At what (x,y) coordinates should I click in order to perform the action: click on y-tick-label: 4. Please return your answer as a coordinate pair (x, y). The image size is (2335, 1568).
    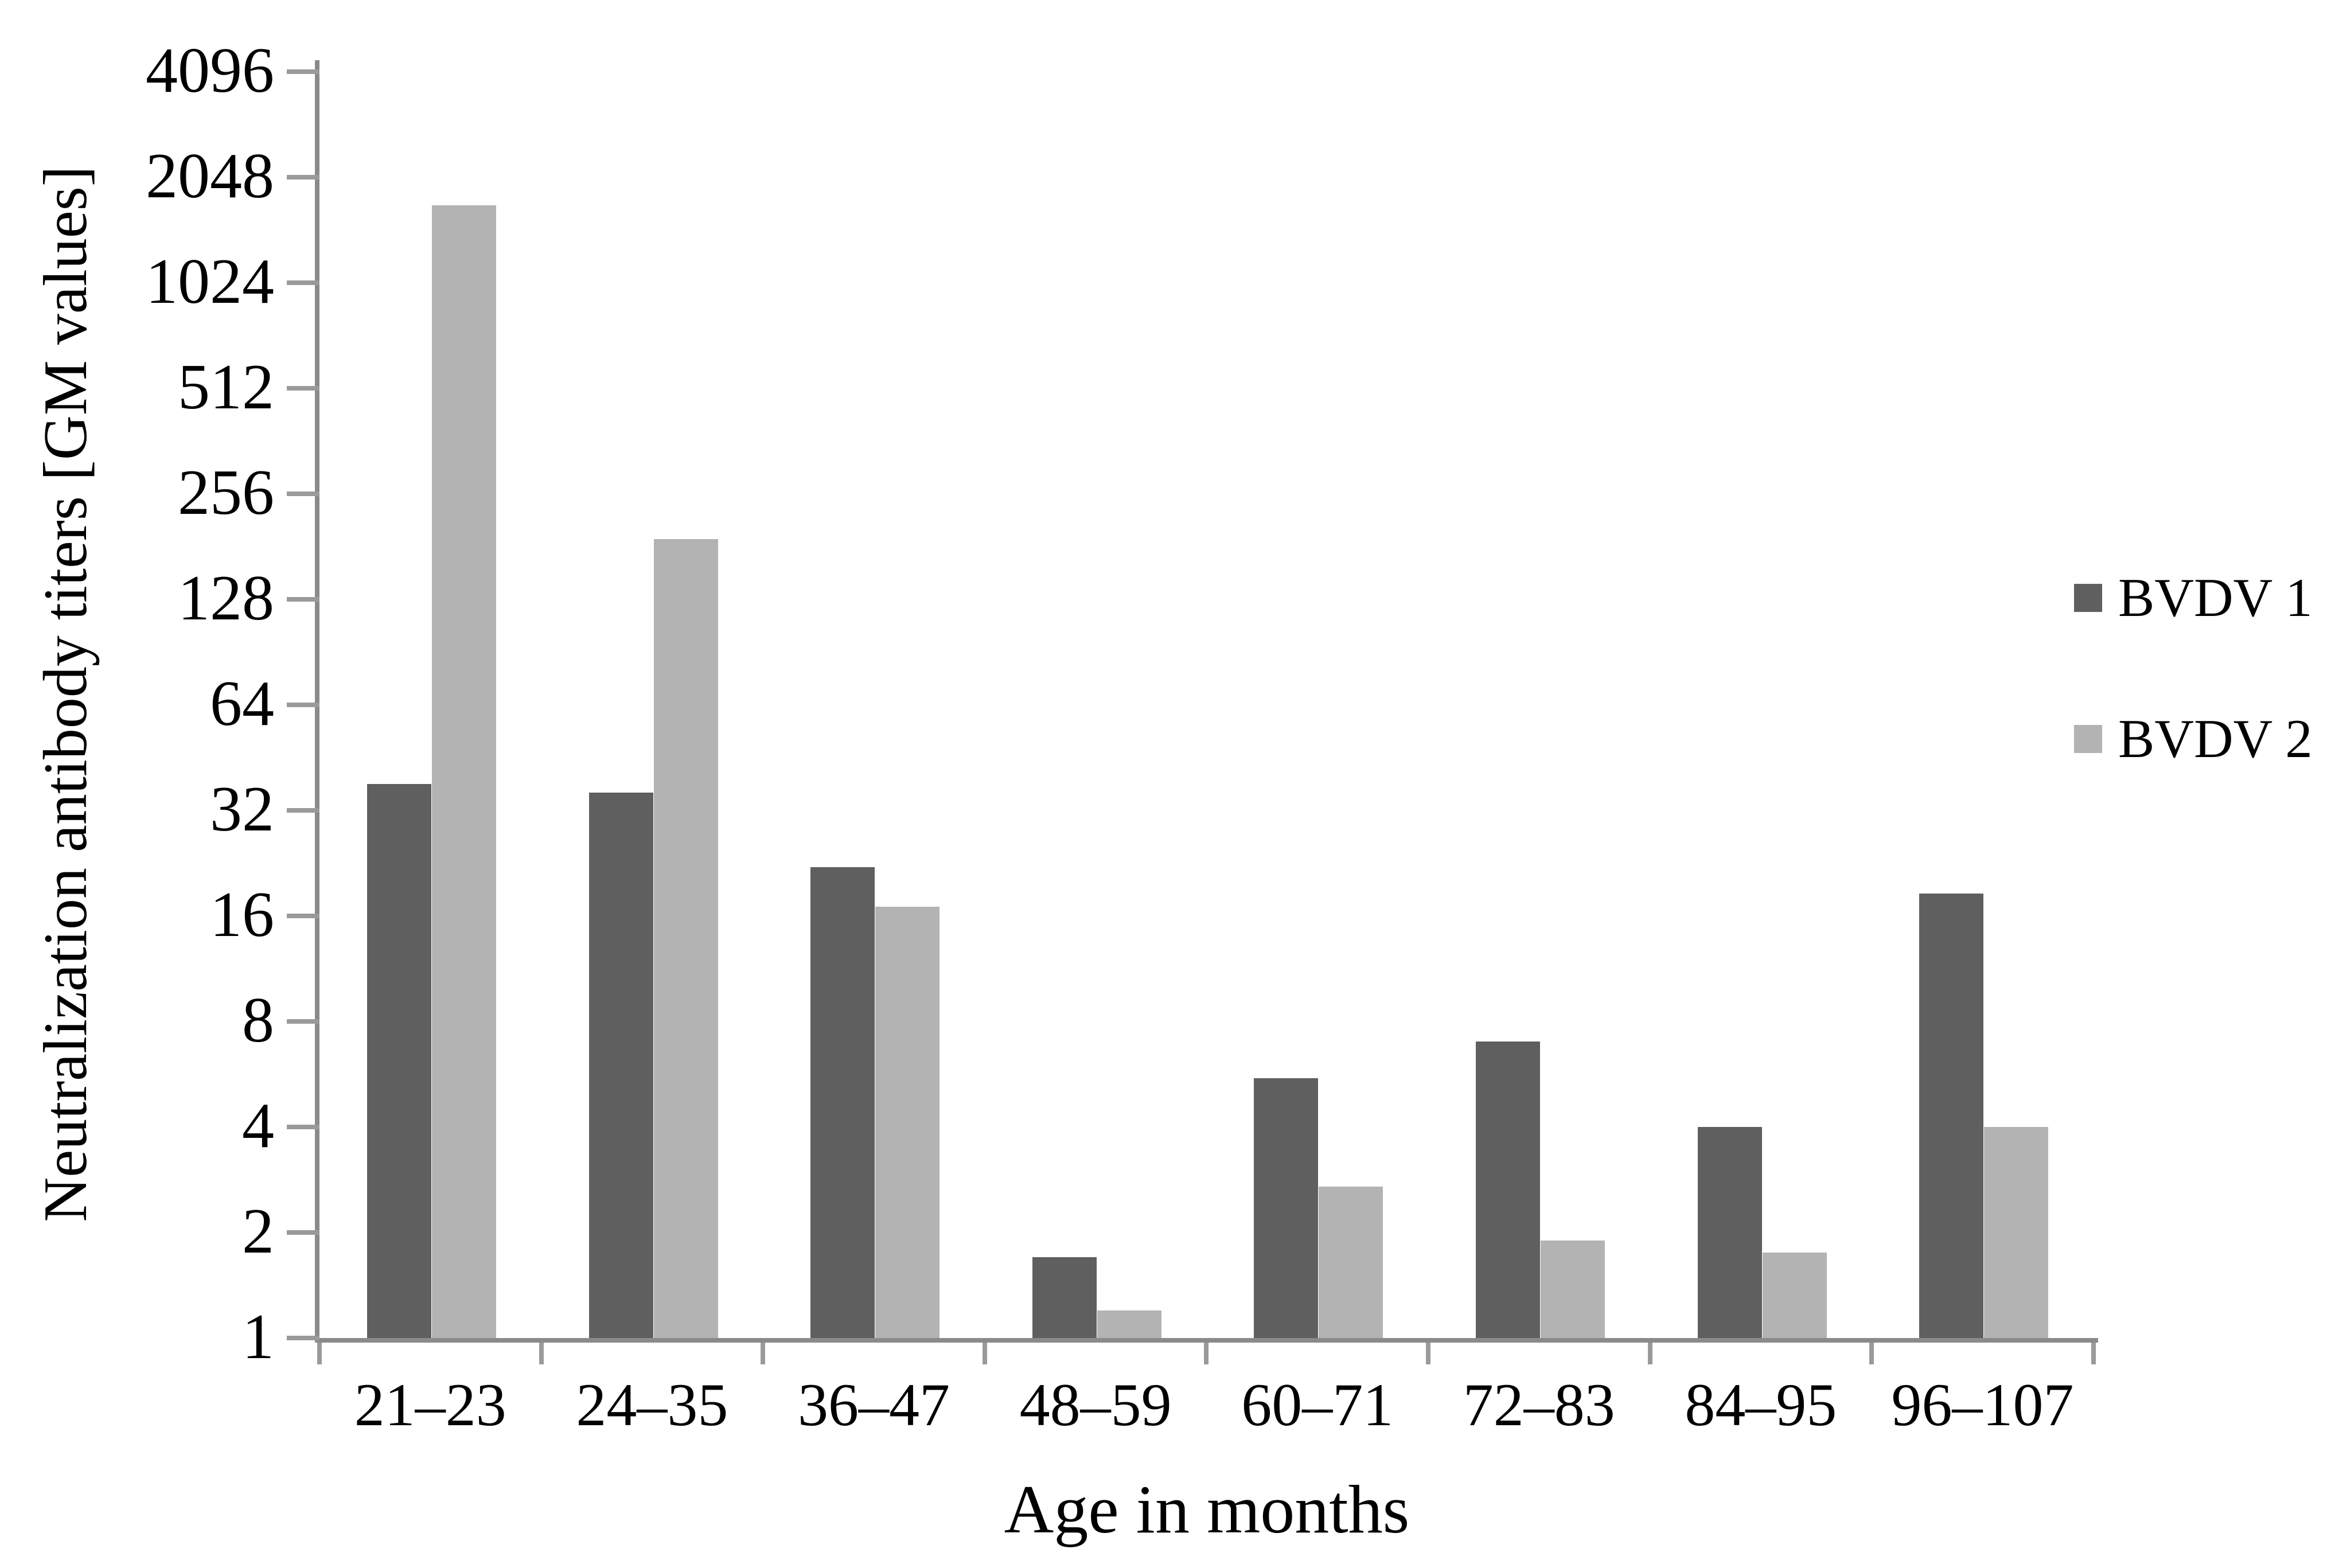
    Looking at the image, I should click on (258, 1125).